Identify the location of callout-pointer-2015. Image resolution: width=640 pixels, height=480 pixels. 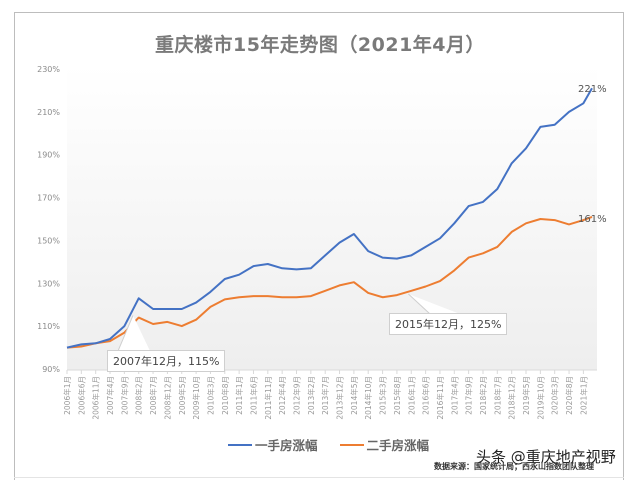
(434, 304).